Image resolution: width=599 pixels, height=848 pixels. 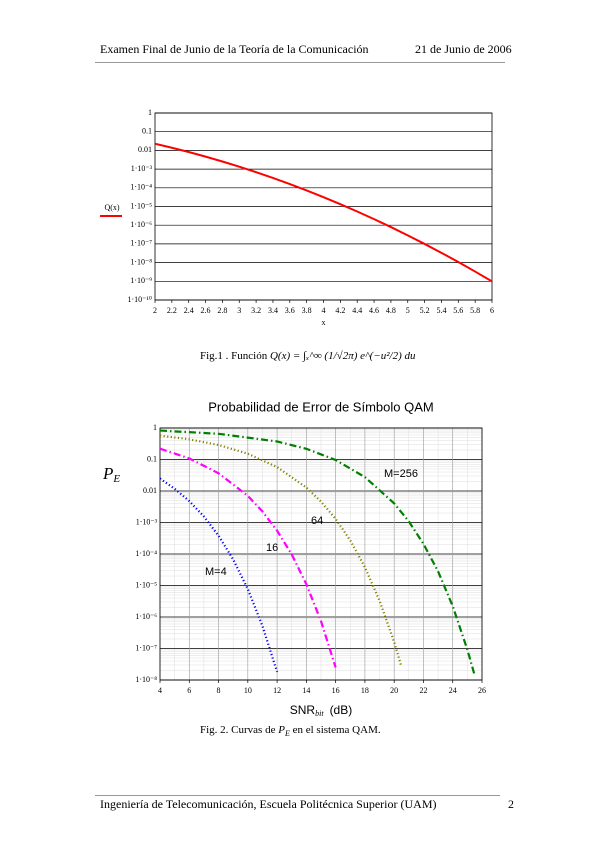 What do you see at coordinates (306, 690) in the screenshot?
I see `x-tick-label: 14` at bounding box center [306, 690].